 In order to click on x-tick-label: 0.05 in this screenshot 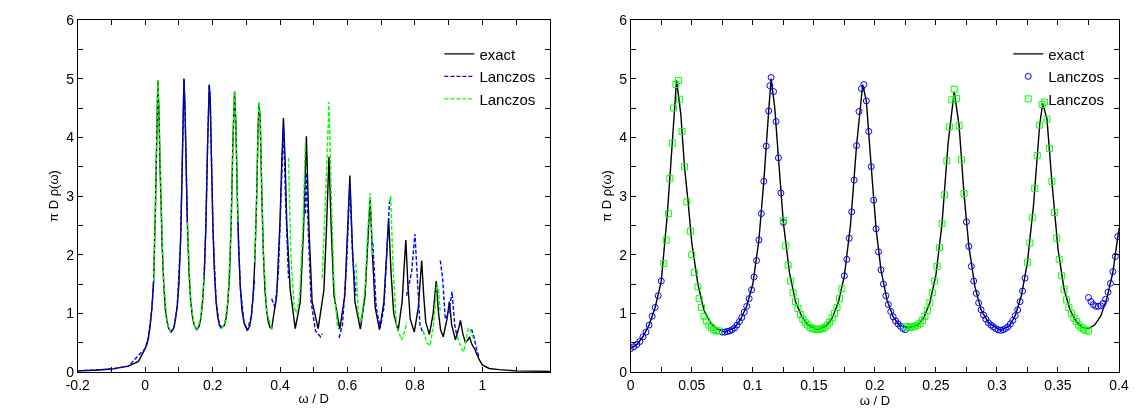, I will do `click(692, 384)`.